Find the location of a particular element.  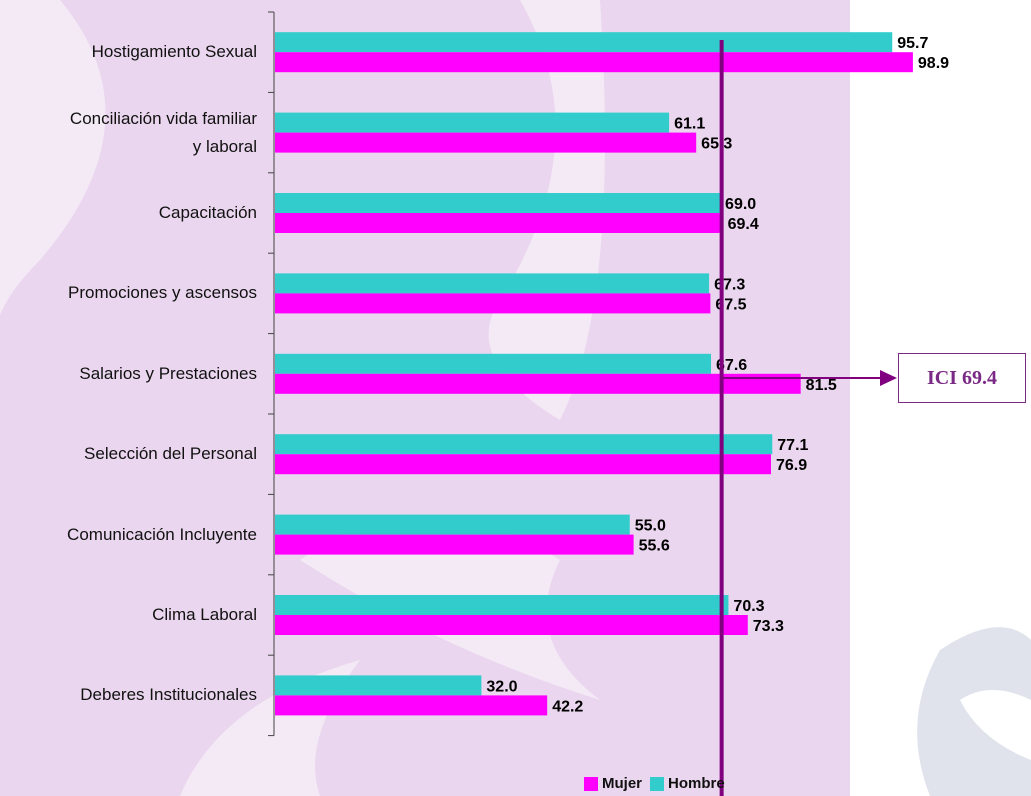

data-label-hombre: 55.0 is located at coordinates (650, 526).